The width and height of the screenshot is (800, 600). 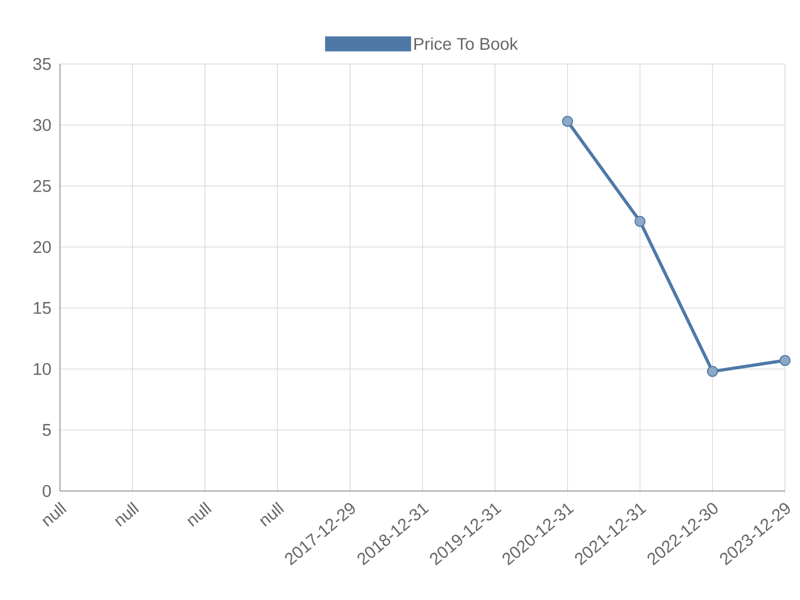 What do you see at coordinates (46, 430) in the screenshot?
I see `y-tick-label: 5` at bounding box center [46, 430].